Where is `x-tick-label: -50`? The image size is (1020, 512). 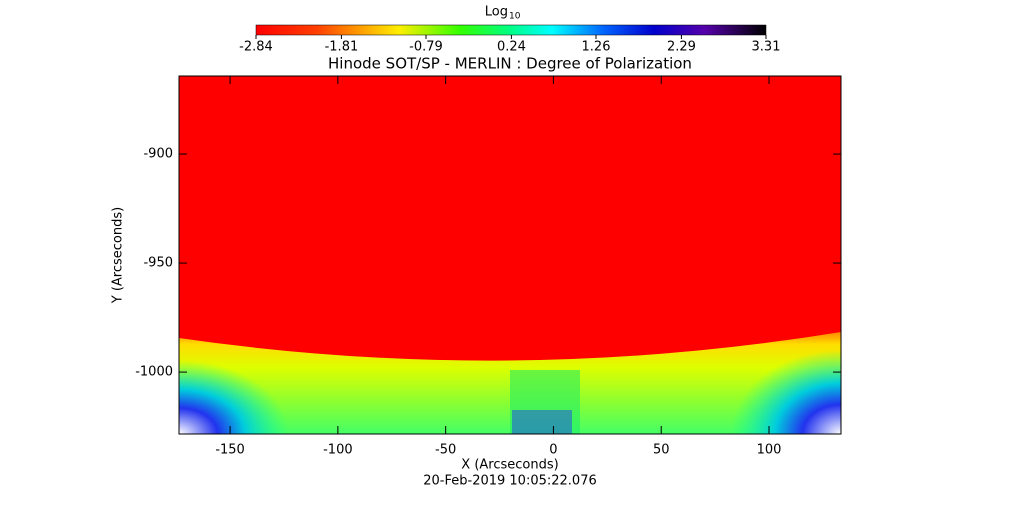 x-tick-label: -50 is located at coordinates (445, 450).